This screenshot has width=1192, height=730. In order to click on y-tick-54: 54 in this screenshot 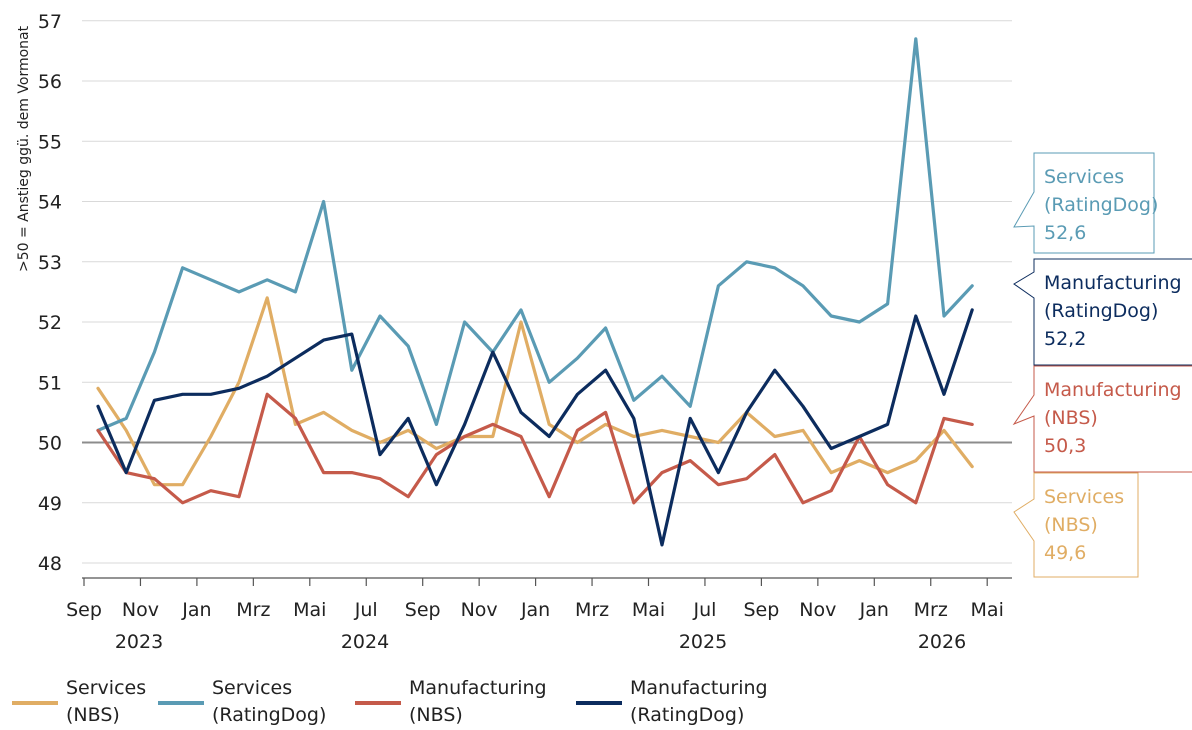, I will do `click(50, 203)`.